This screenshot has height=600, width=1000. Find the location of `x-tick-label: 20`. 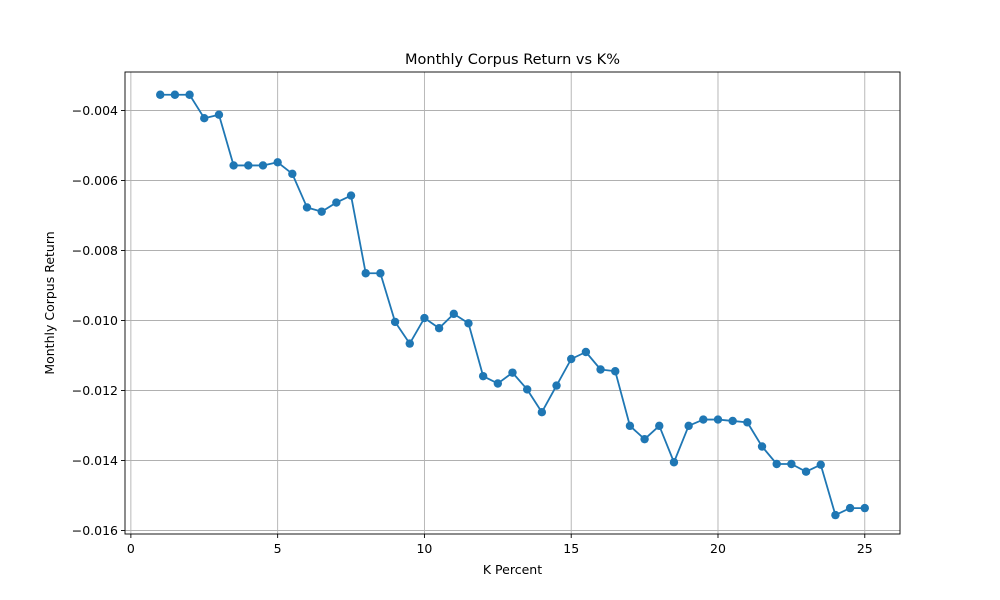

x-tick-label: 20 is located at coordinates (718, 548).